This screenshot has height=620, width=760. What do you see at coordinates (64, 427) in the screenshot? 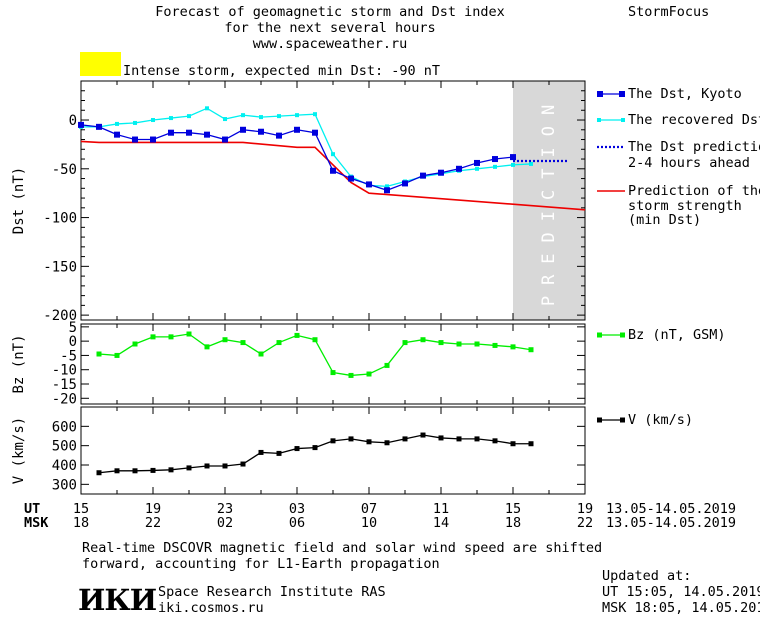
I see `y-tick-label: 600` at bounding box center [64, 427].